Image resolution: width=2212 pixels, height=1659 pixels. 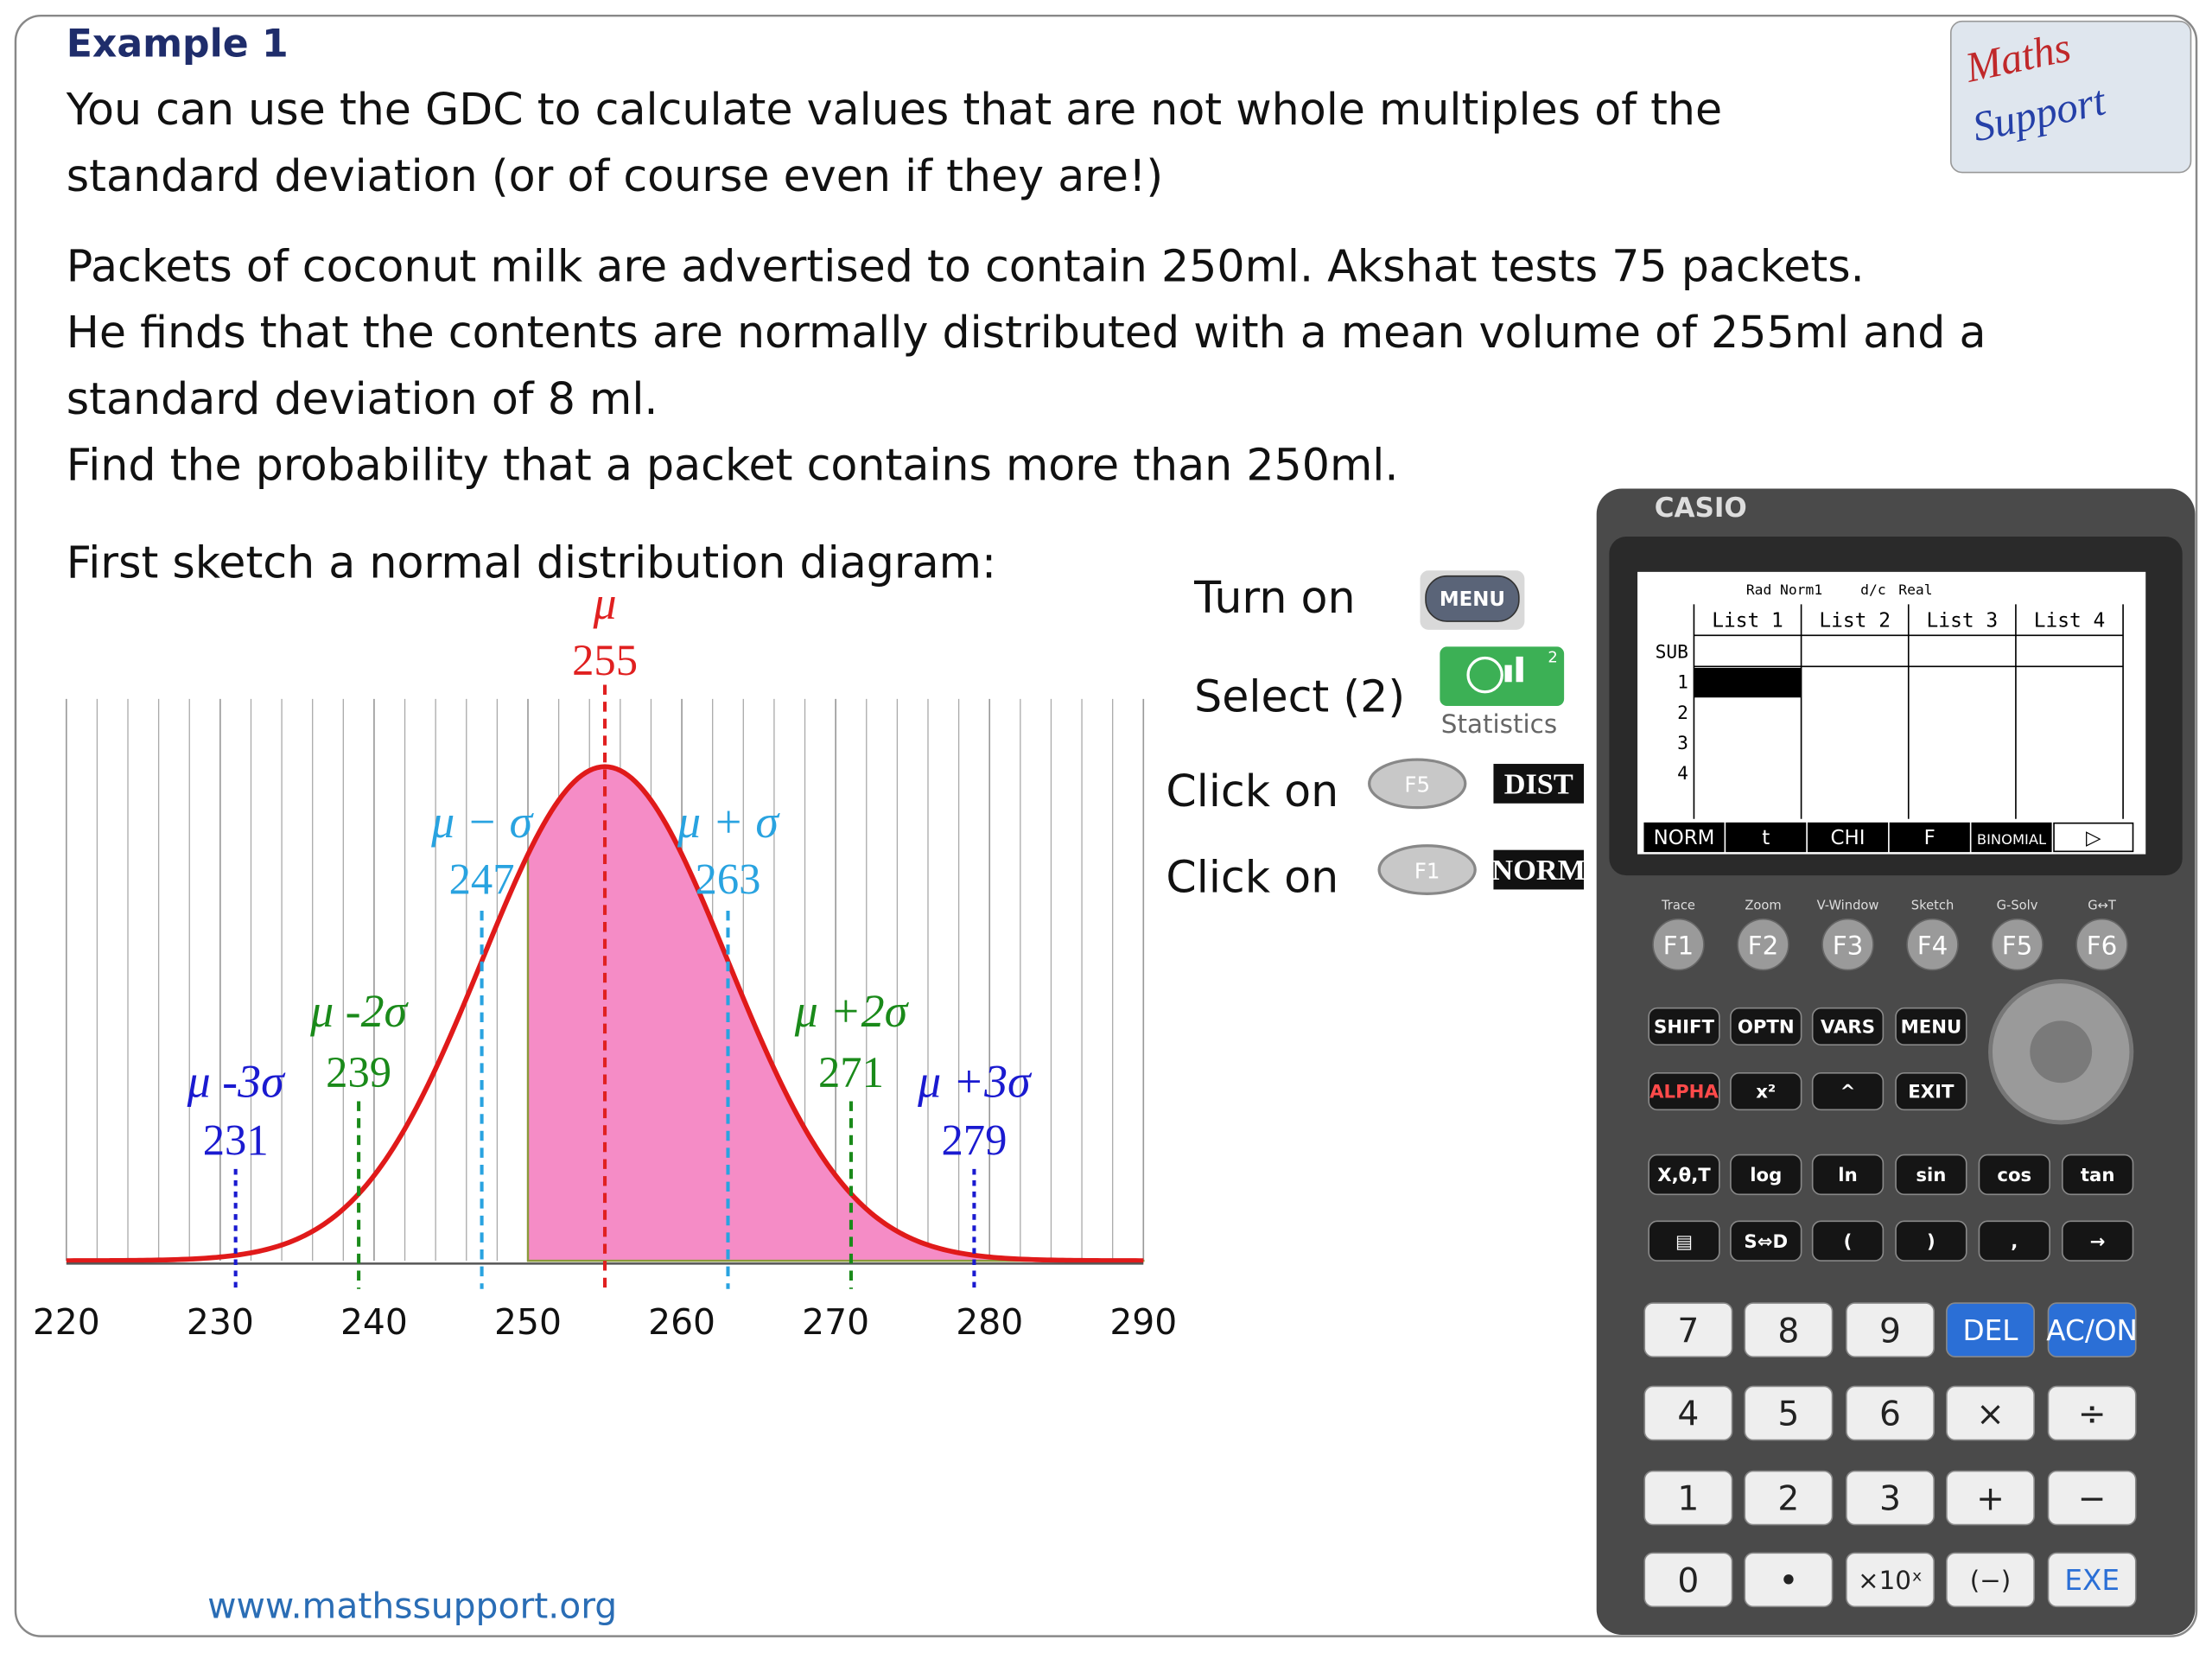 I want to click on marker-value: 271, so click(x=851, y=1072).